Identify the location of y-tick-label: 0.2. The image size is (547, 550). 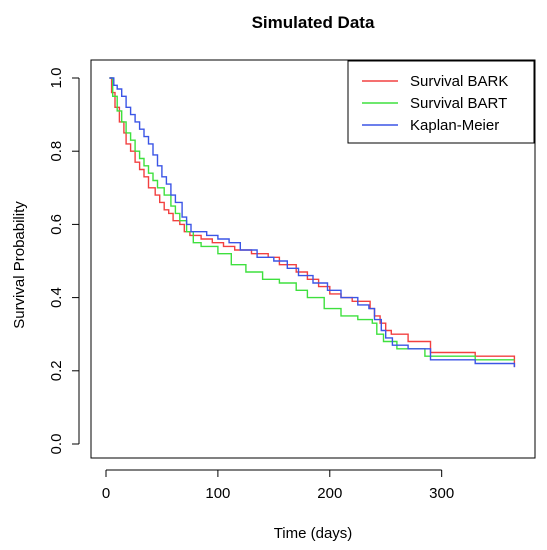
(56, 370).